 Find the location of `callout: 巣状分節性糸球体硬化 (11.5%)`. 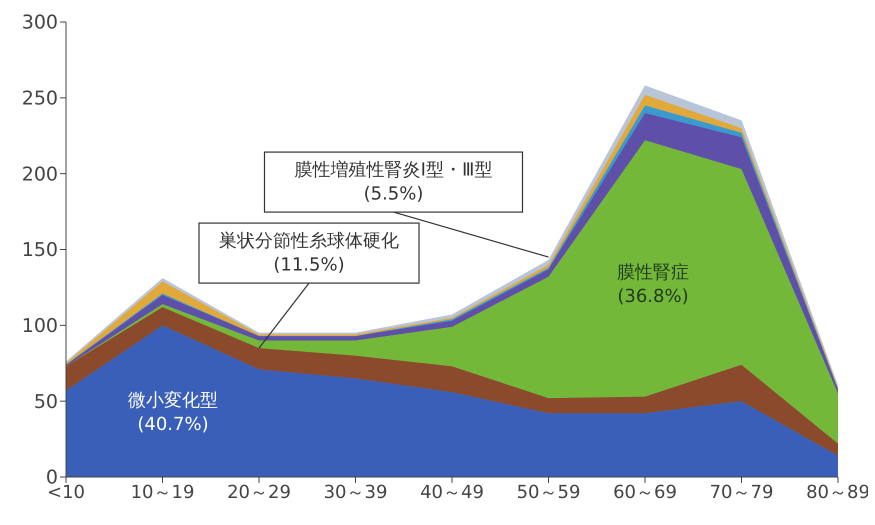

callout: 巣状分節性糸球体硬化 (11.5%) is located at coordinates (309, 285).